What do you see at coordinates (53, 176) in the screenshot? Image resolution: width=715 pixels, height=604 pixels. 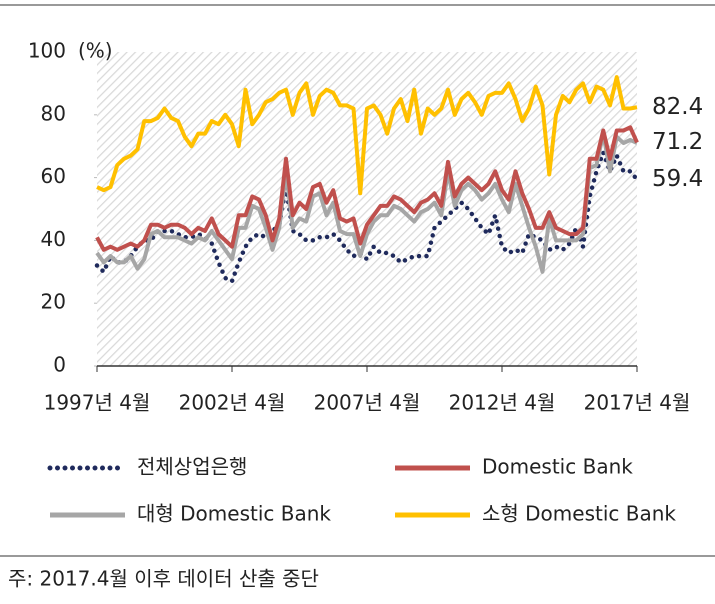 I see `y-tick-label: 60` at bounding box center [53, 176].